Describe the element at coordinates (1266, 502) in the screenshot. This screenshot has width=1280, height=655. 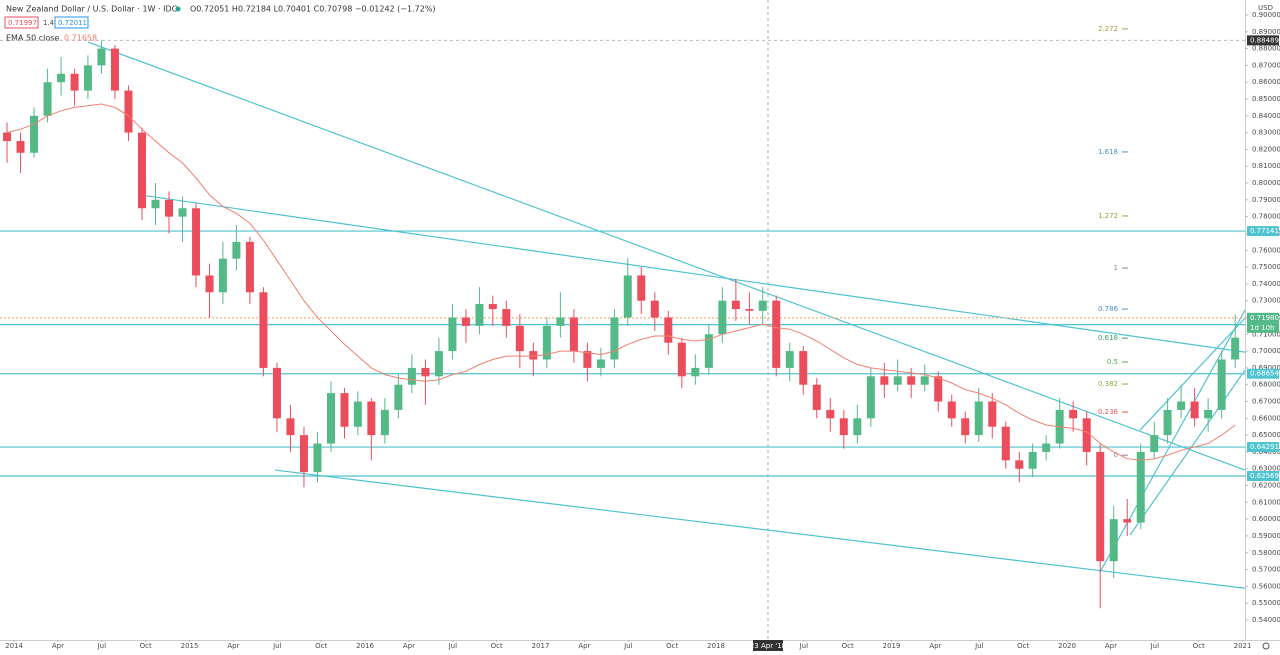
I see `y-tick-label: 0.61000` at that location.